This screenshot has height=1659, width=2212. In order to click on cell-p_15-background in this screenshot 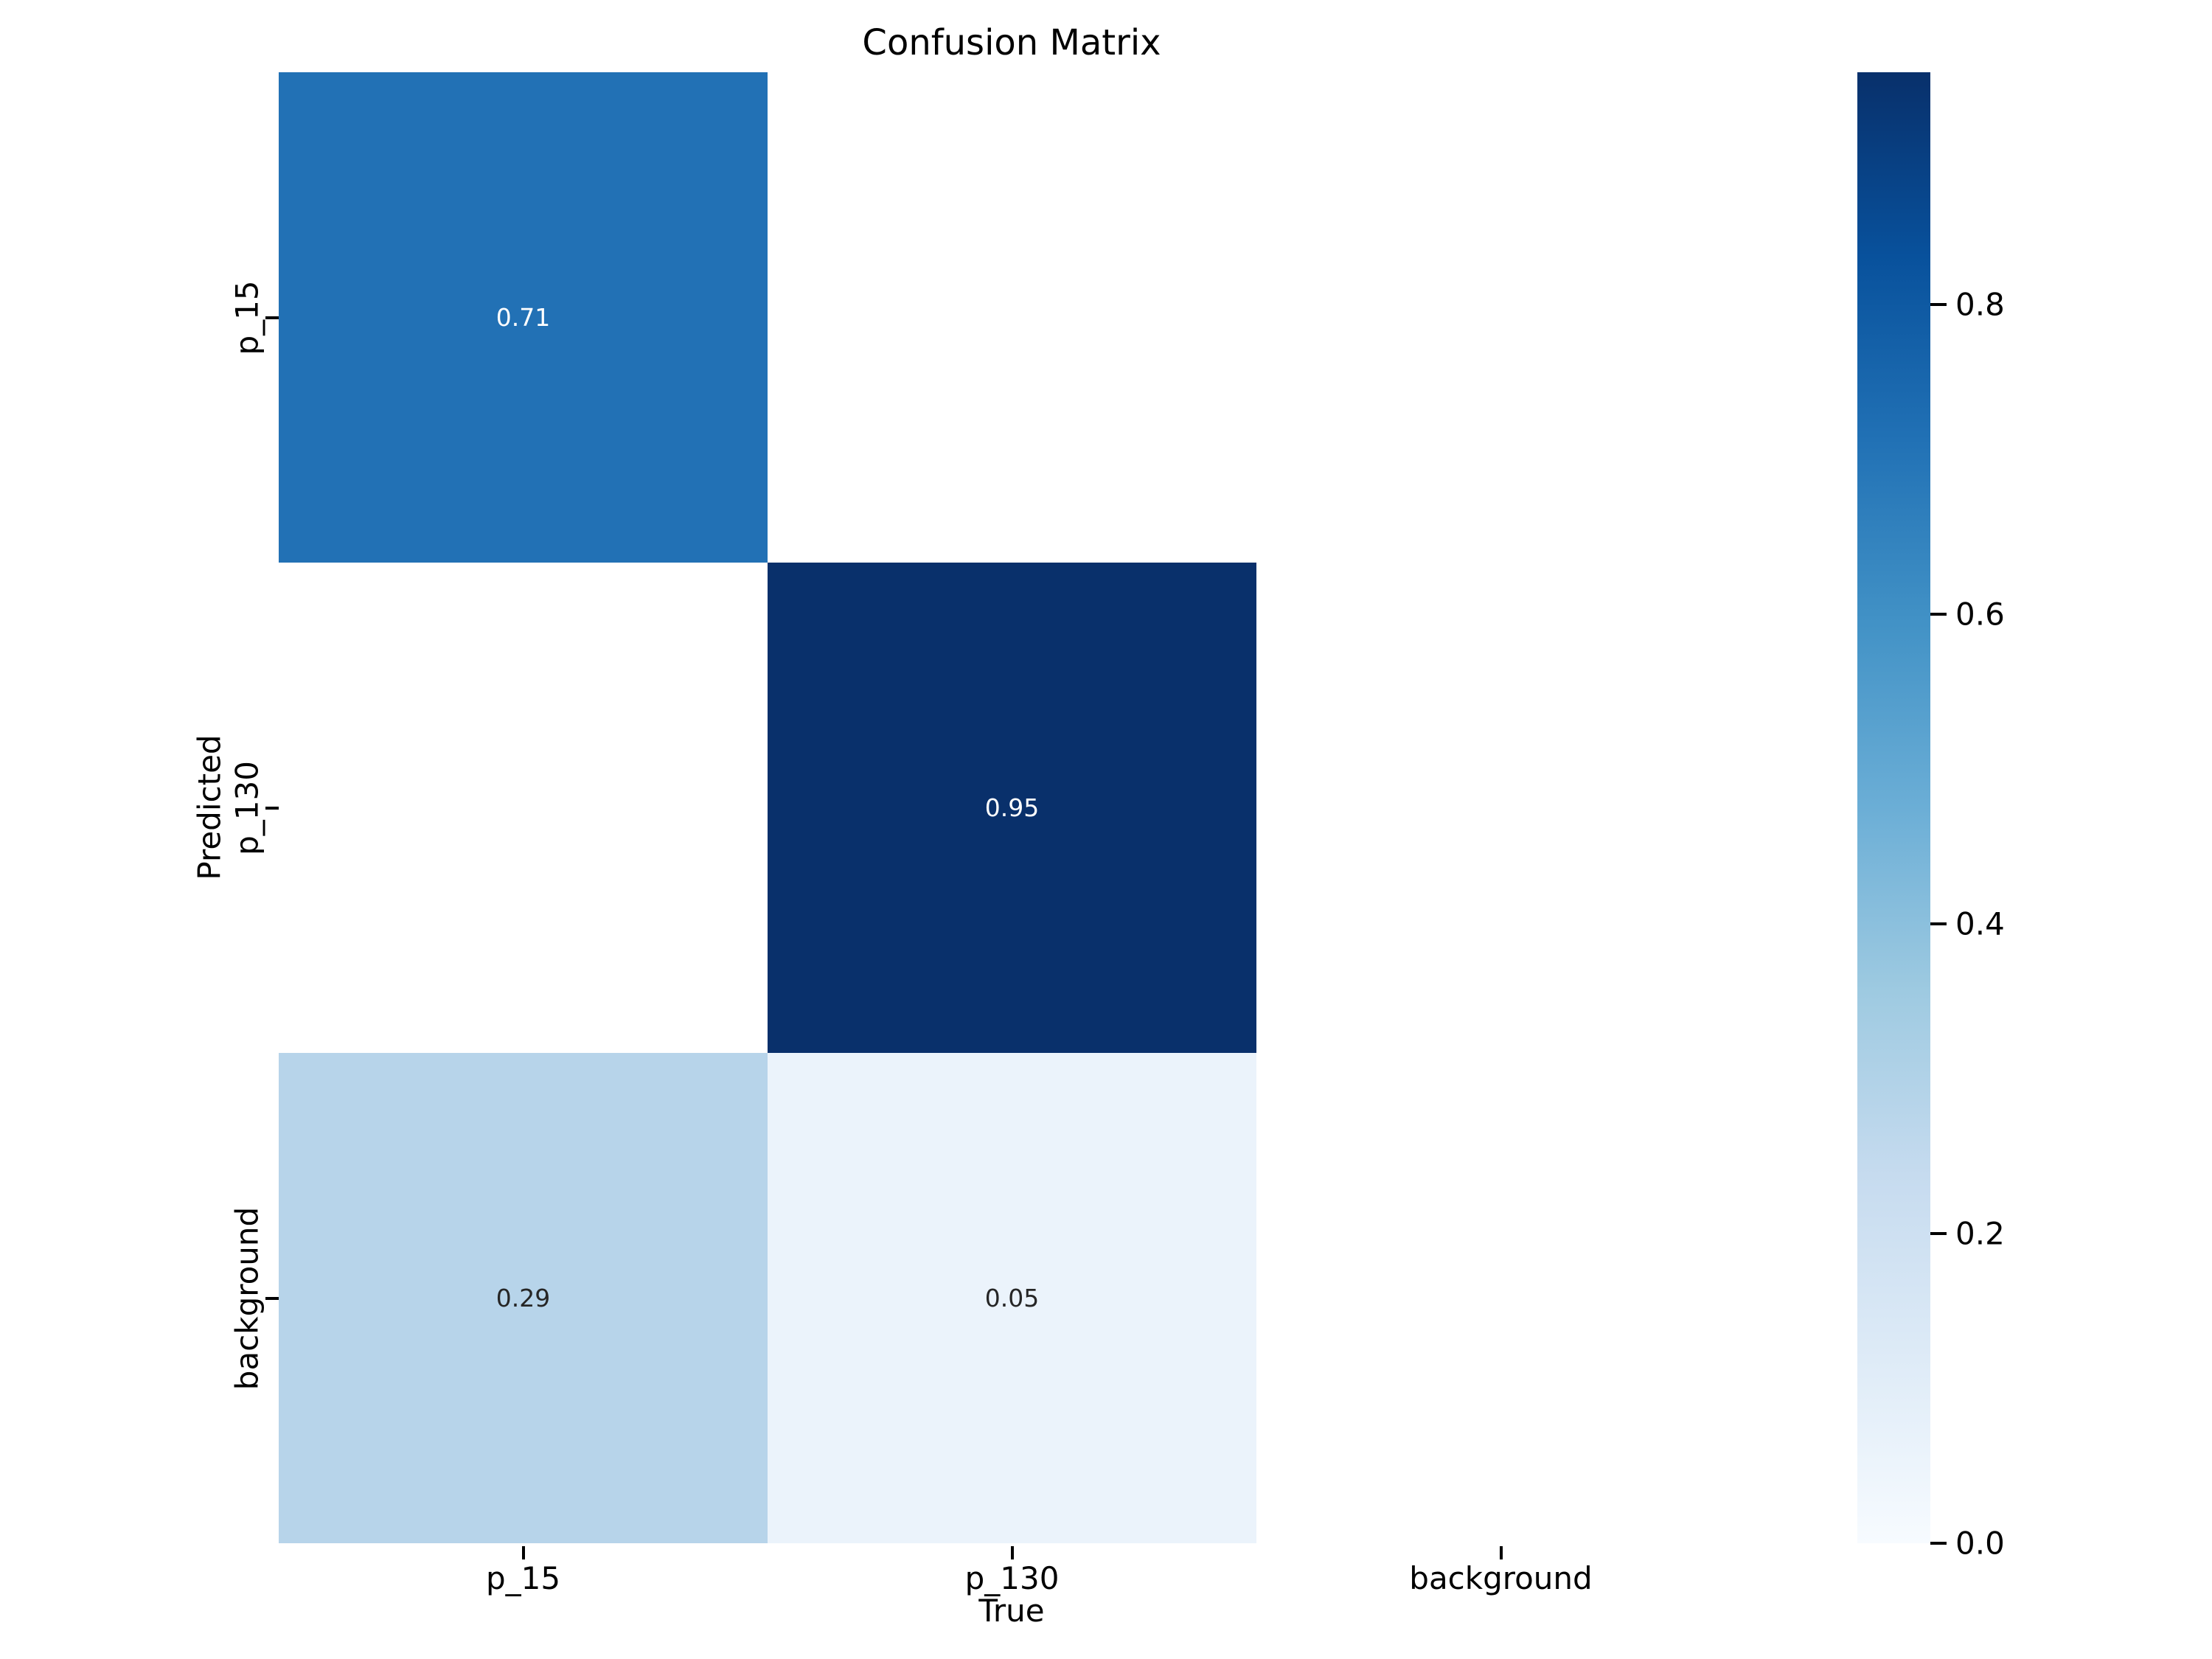, I will do `click(1500, 317)`.